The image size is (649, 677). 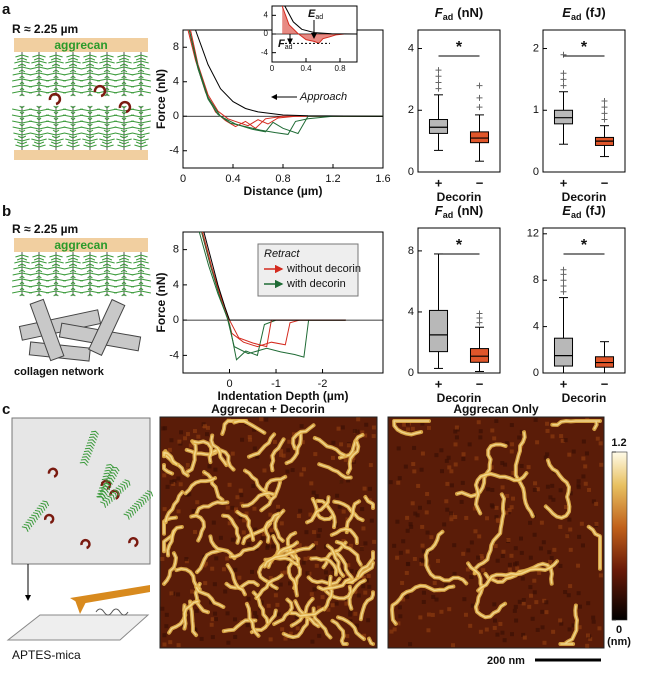 What do you see at coordinates (313, 25) in the screenshot?
I see `adhesion-area` at bounding box center [313, 25].